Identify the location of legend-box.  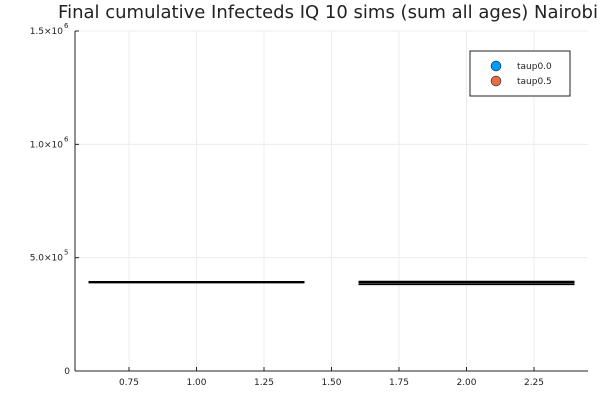
(520, 73).